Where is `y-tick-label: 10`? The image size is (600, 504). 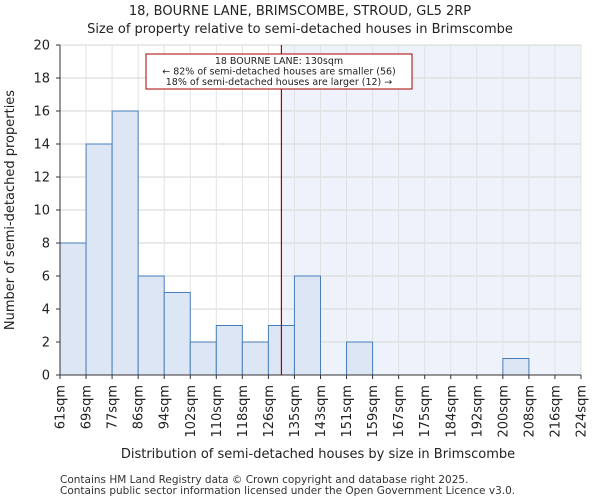
y-tick-label: 10 is located at coordinates (41, 211).